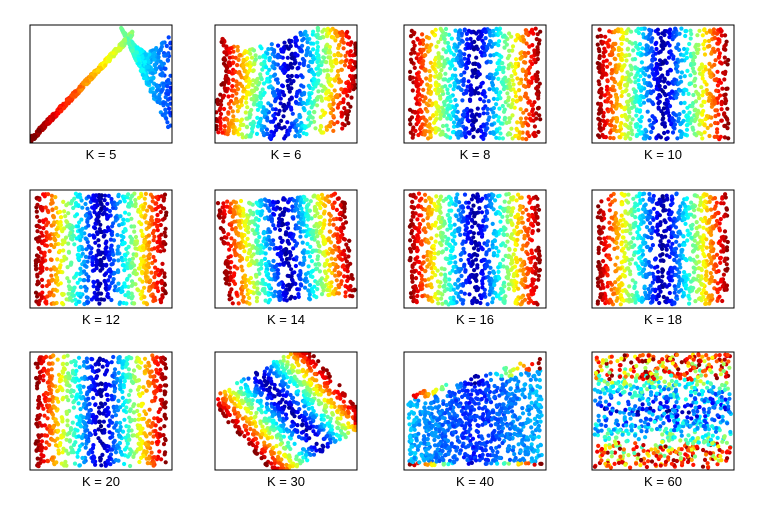 Image resolution: width=773 pixels, height=505 pixels. Describe the element at coordinates (101, 84) in the screenshot. I see `panel-frame` at that location.